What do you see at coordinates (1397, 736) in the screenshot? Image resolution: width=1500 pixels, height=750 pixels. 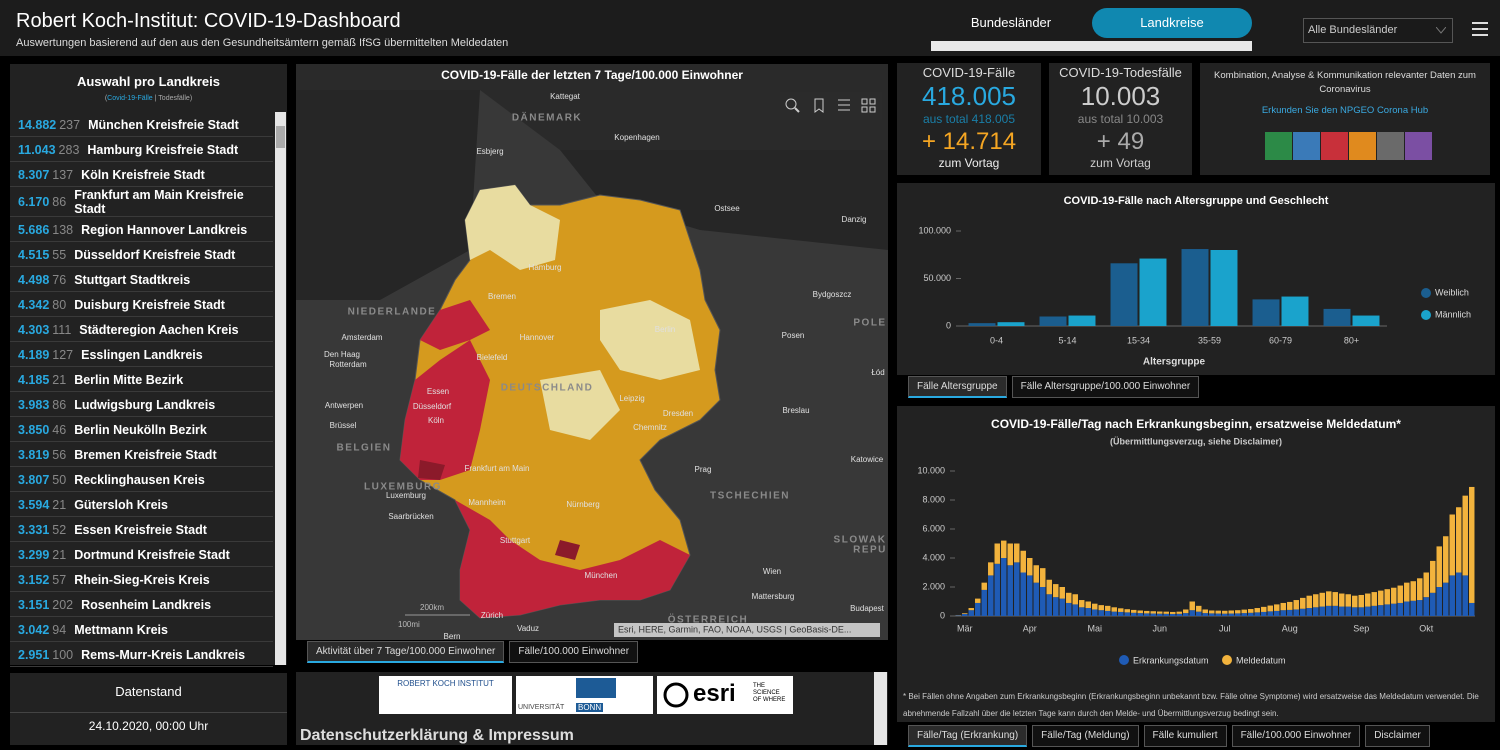 I see `tab: Disclaimer` at bounding box center [1397, 736].